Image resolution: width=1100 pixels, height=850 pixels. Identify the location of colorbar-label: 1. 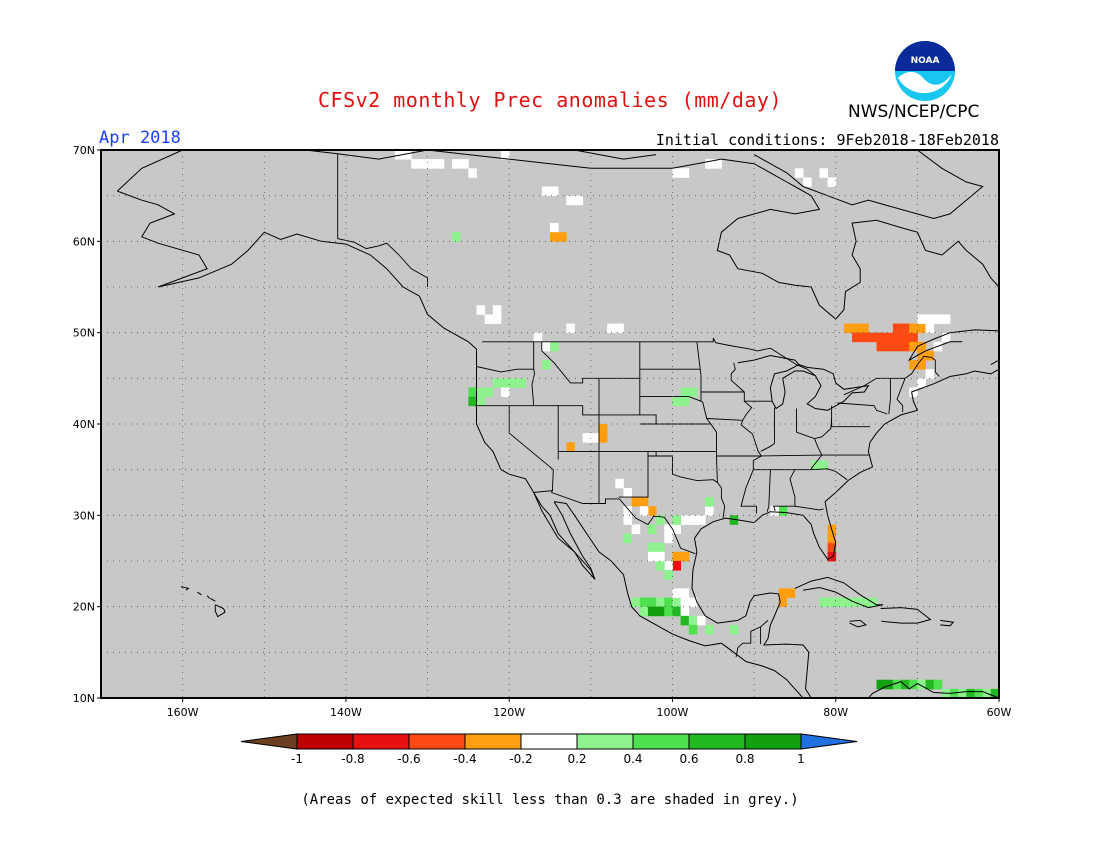
(801, 759).